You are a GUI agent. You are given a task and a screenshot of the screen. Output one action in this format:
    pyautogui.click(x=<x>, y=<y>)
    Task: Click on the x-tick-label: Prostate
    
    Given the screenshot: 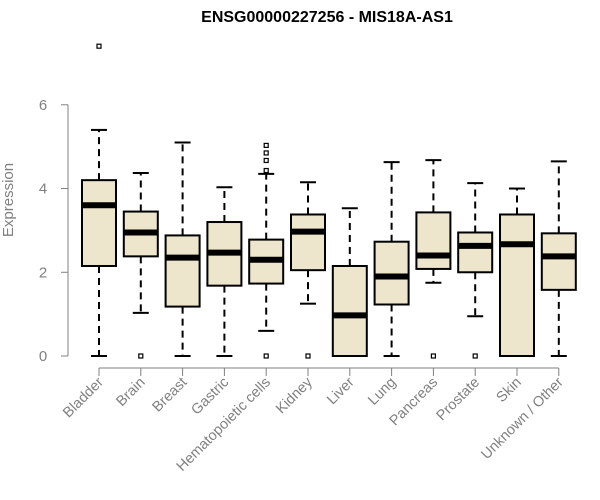 What is the action you would take?
    pyautogui.click(x=458, y=399)
    